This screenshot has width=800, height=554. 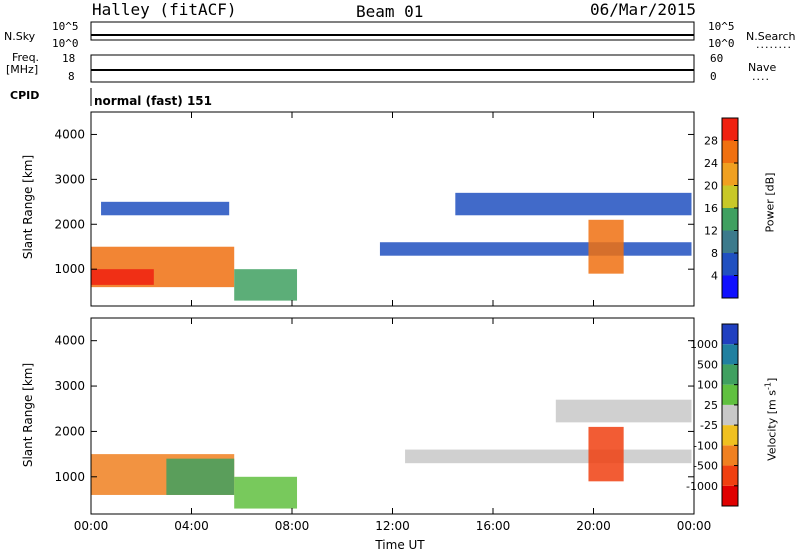 What do you see at coordinates (772, 425) in the screenshot?
I see `velocity-colorbar-label-text: Velocity [m s` at bounding box center [772, 425].